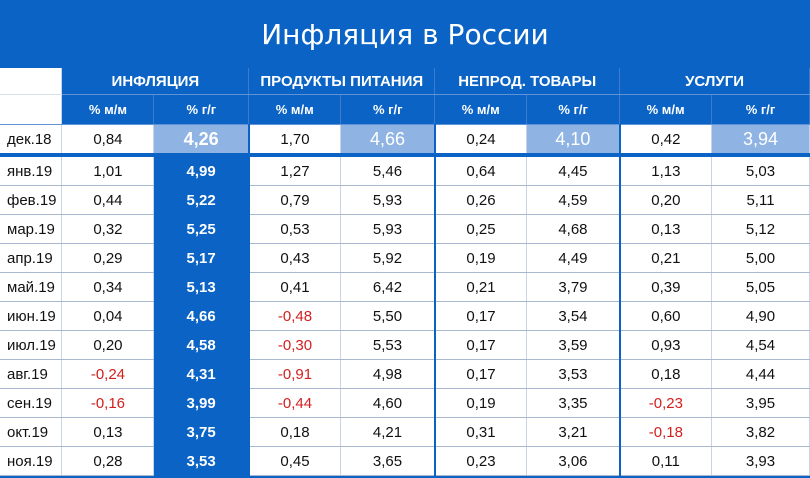 The width and height of the screenshot is (810, 478). I want to click on table-cell: -0,44, so click(295, 403).